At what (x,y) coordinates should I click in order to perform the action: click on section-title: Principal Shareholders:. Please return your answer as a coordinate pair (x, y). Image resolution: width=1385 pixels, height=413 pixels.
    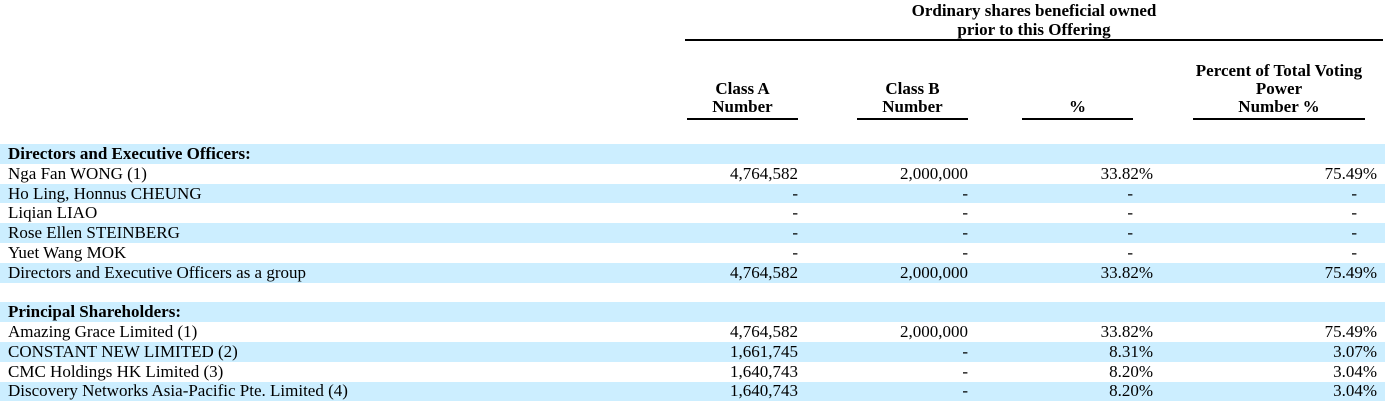
    Looking at the image, I should click on (94, 312).